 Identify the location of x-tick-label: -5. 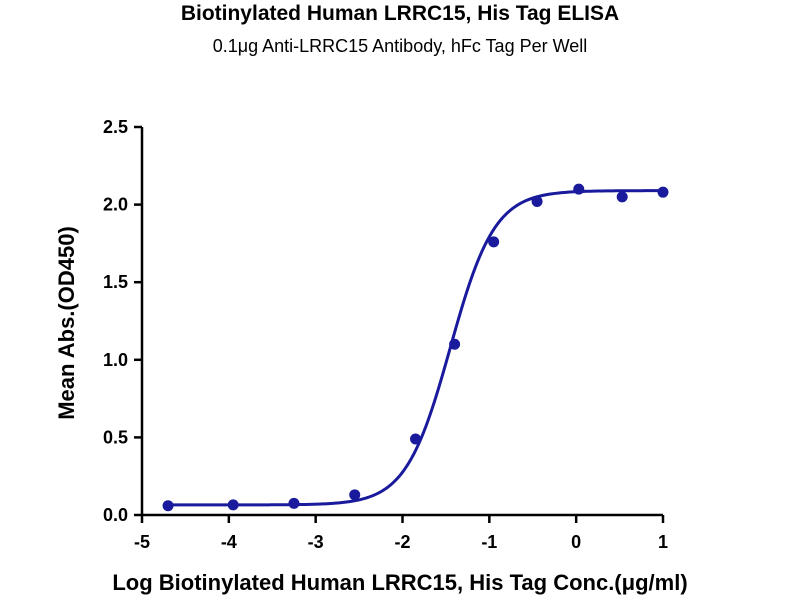
(142, 542).